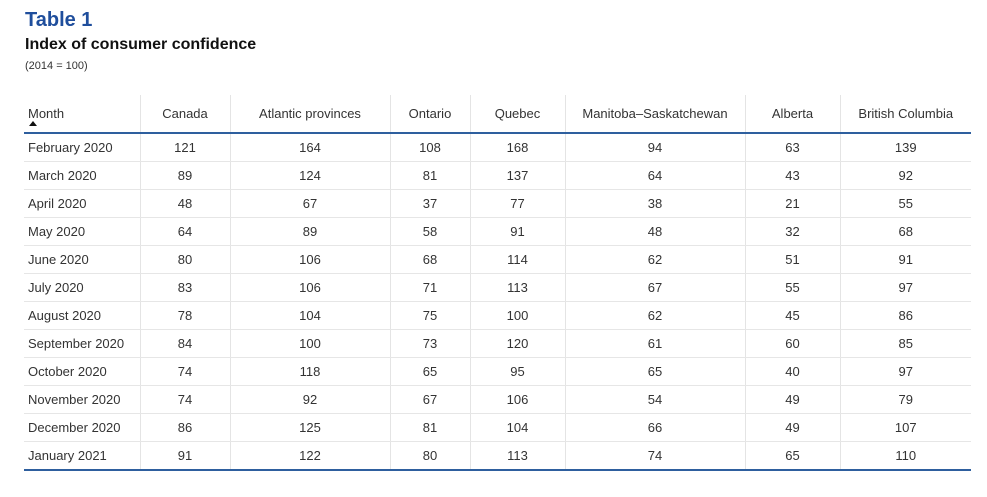 The image size is (987, 497). I want to click on column-header-label: Manitoba–Saskatchewan, so click(655, 113).